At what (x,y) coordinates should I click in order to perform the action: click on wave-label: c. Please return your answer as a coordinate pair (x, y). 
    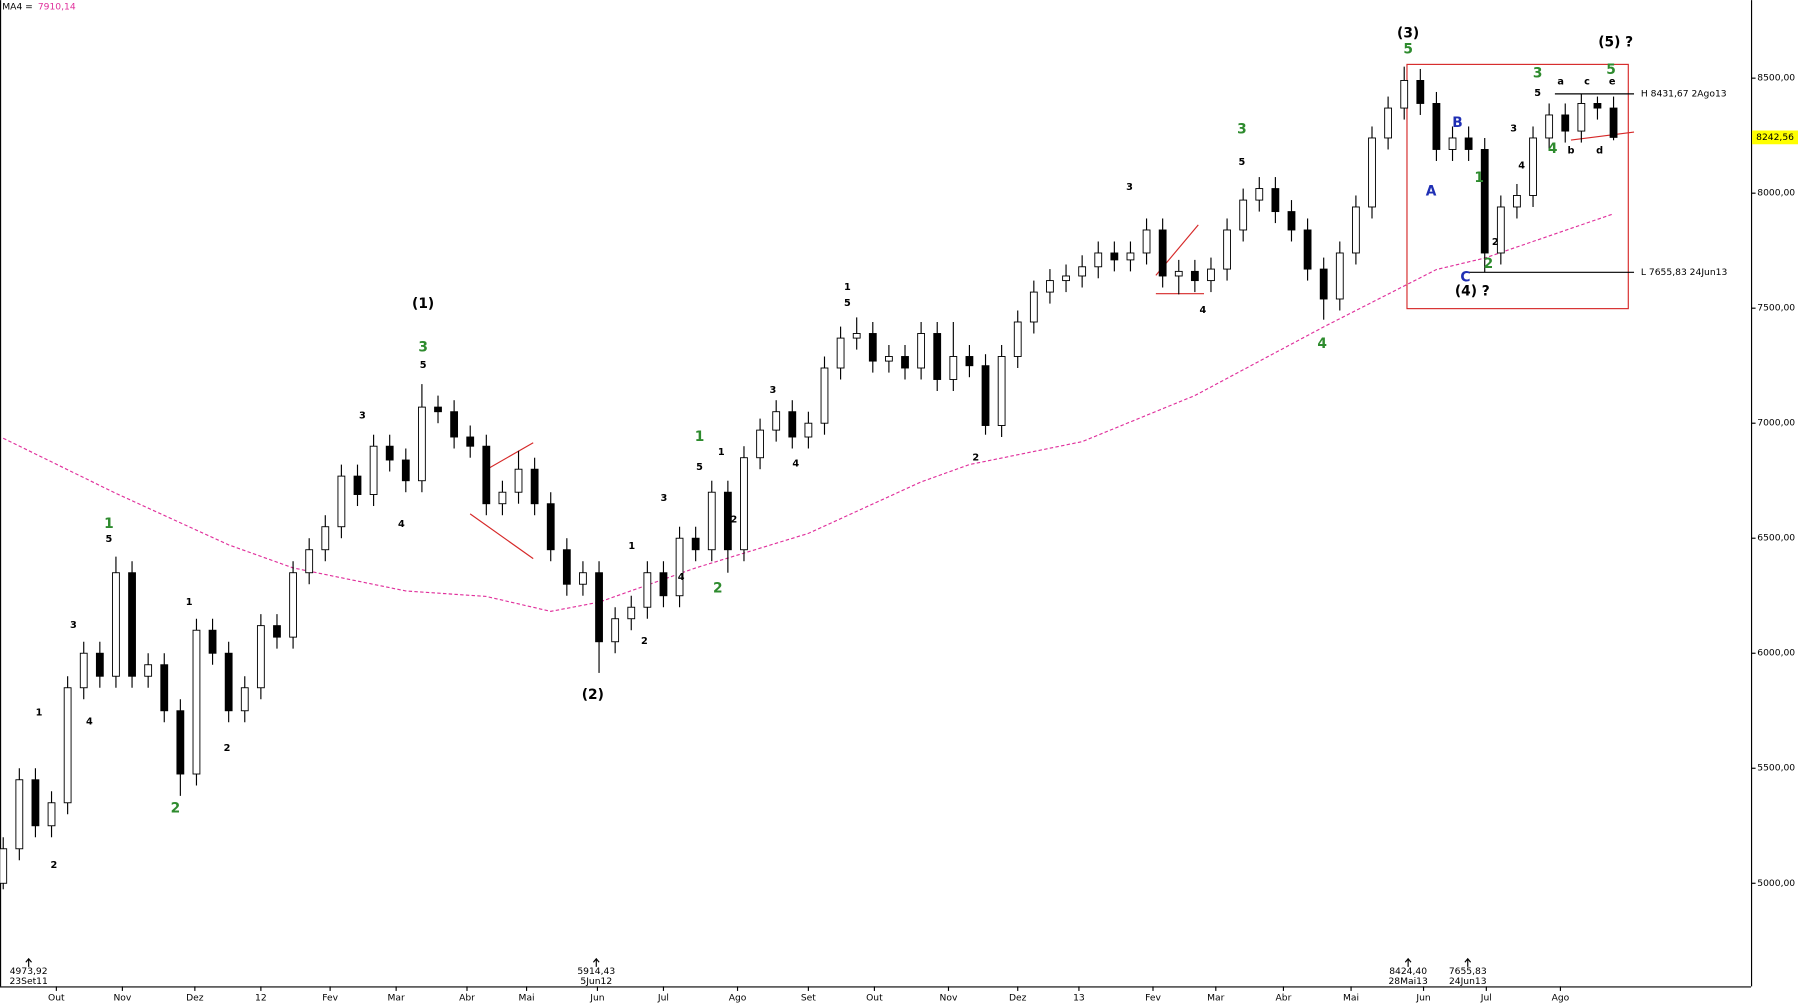
    Looking at the image, I should click on (1587, 82).